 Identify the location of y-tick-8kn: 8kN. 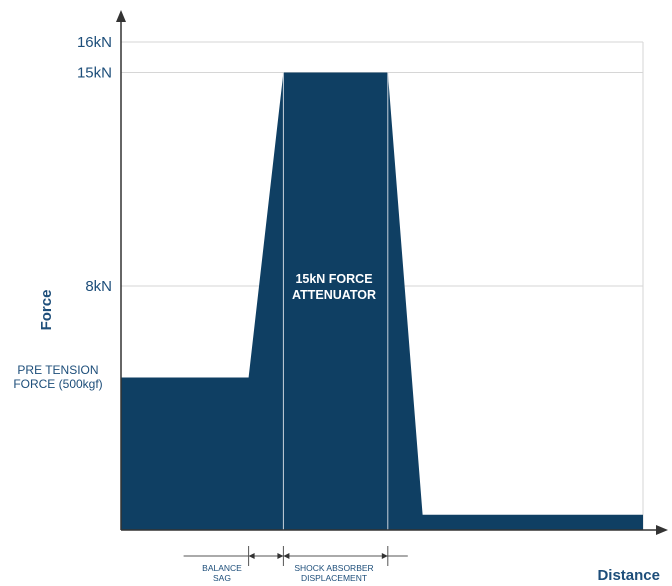
(98, 286).